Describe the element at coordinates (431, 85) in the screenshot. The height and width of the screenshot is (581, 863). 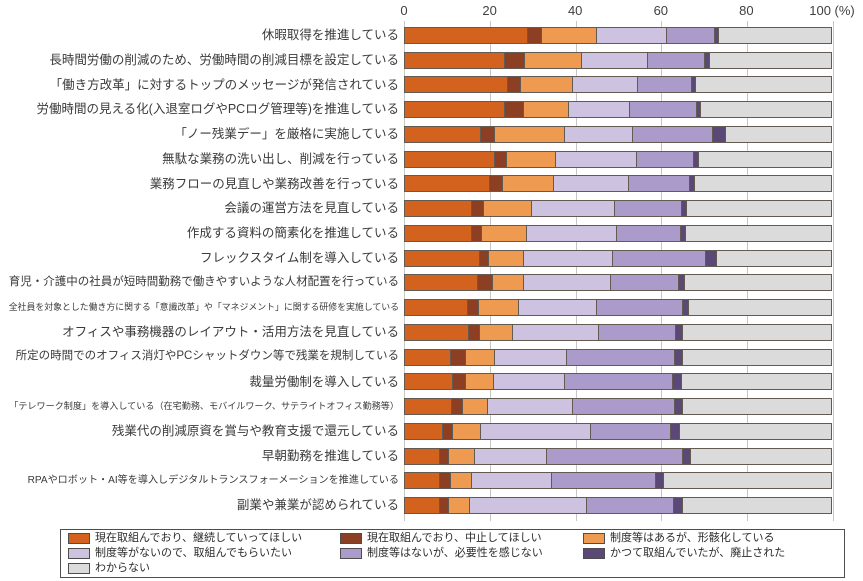
I see `chart-row: 「働き方改革」に対するトップのメッセージが発信されている` at that location.